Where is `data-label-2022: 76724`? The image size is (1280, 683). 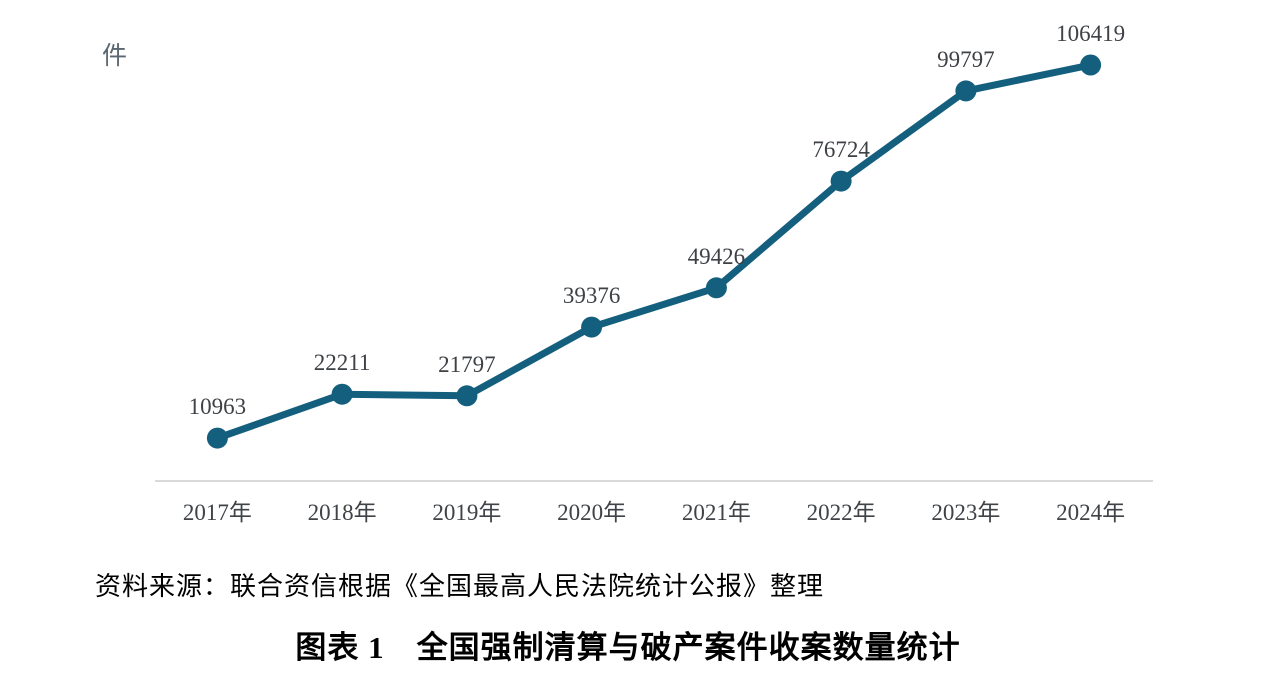 data-label-2022: 76724 is located at coordinates (841, 149).